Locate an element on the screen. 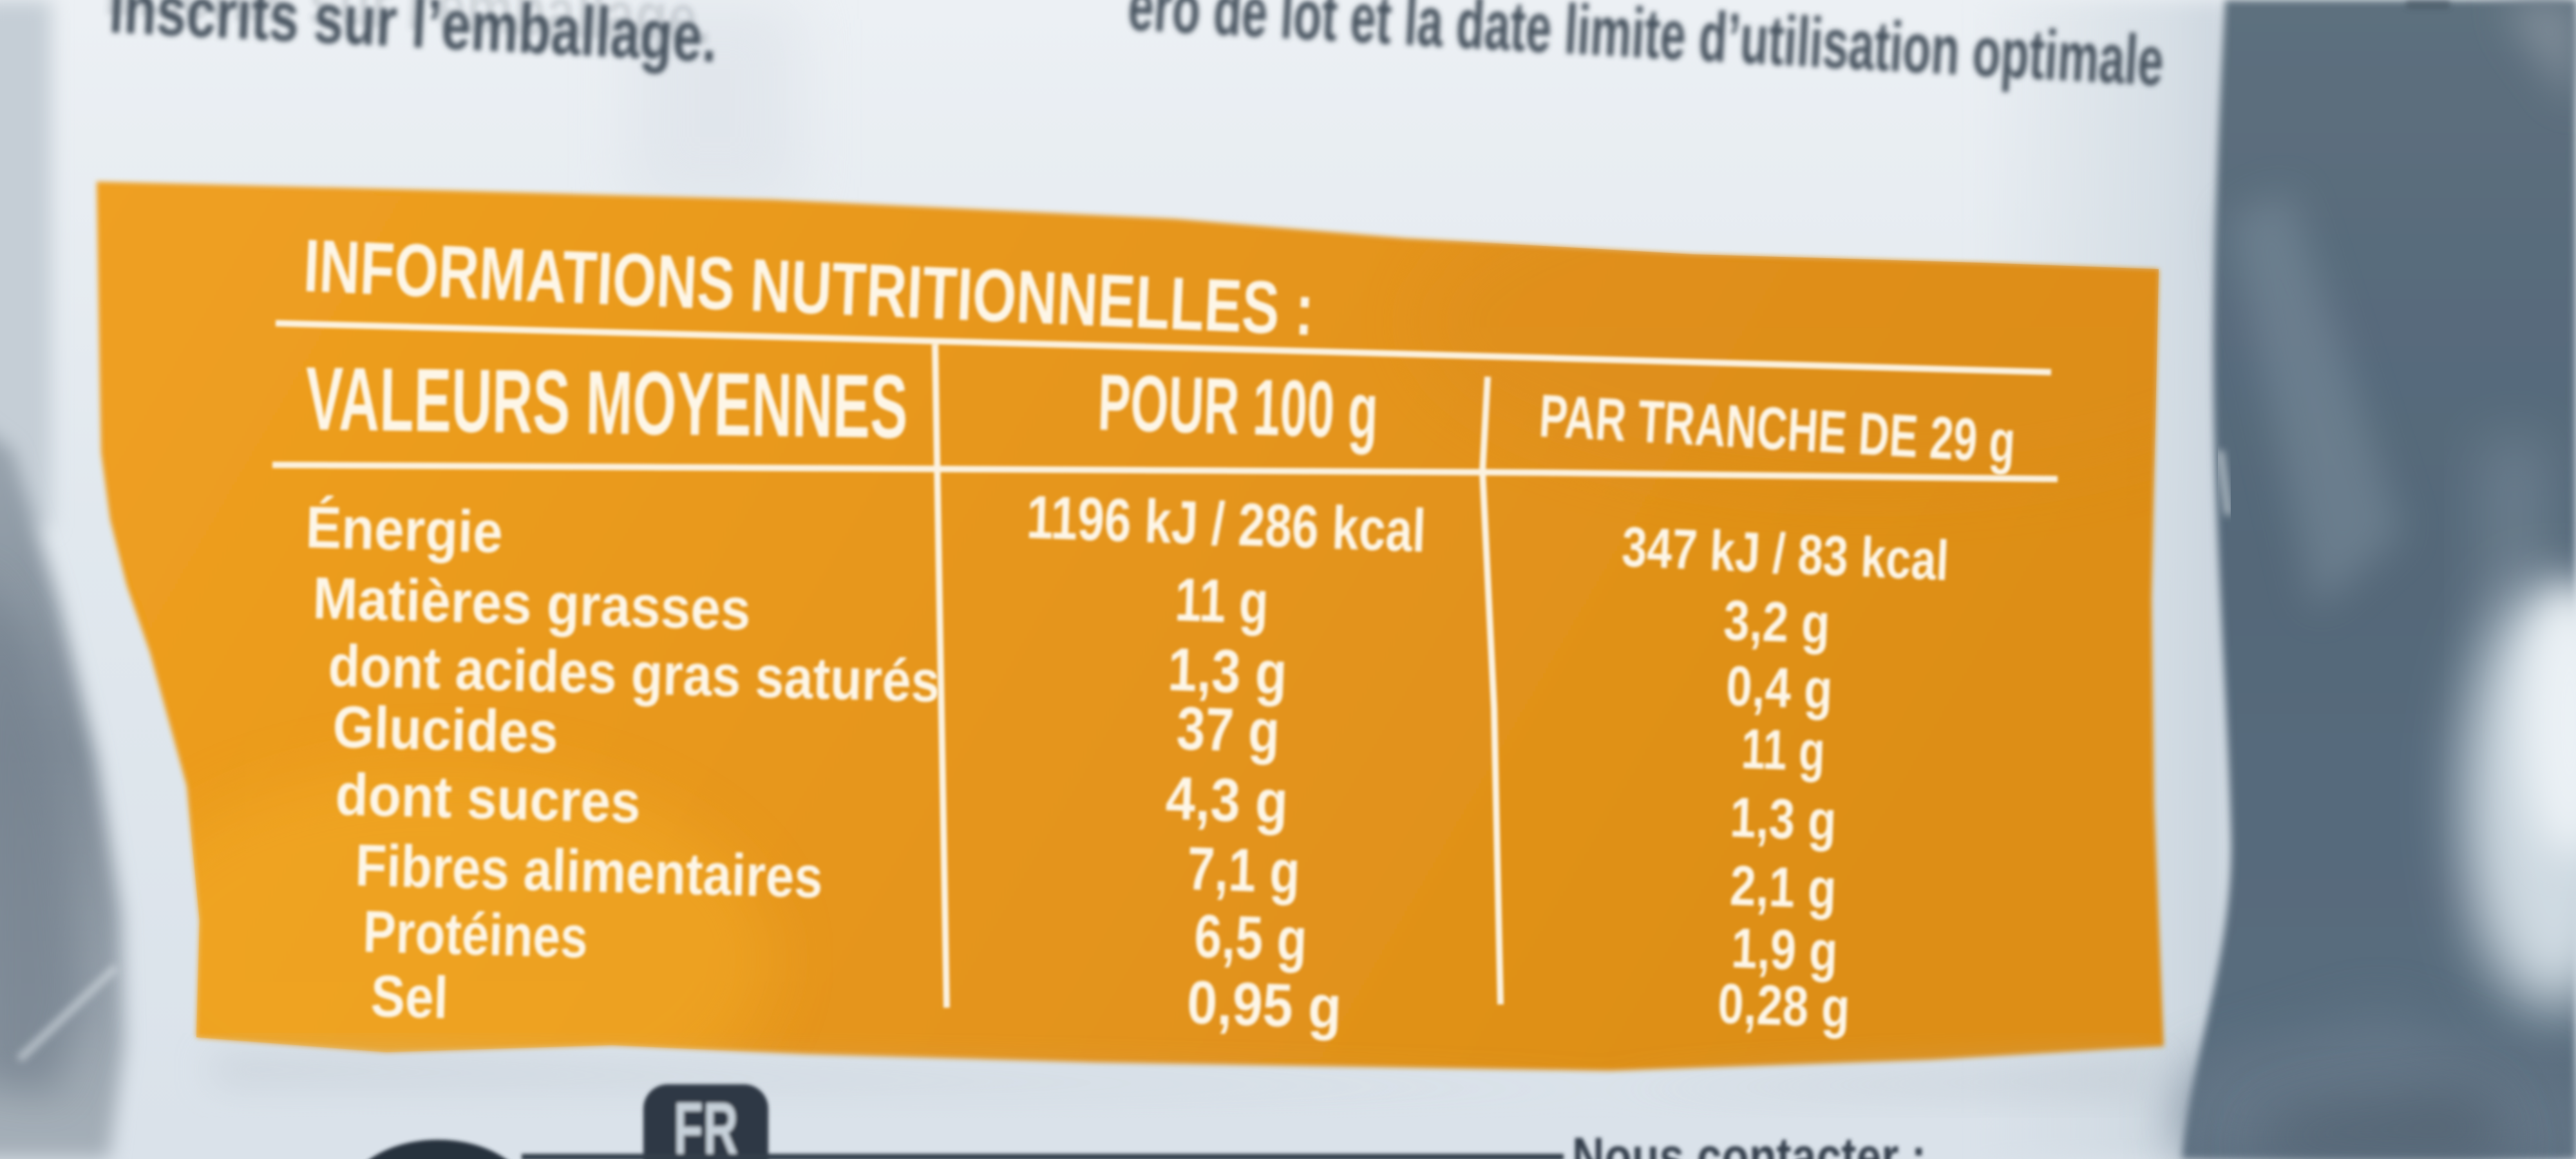 This screenshot has height=1159, width=2576. svg-text: 0,4 g is located at coordinates (1779, 687).